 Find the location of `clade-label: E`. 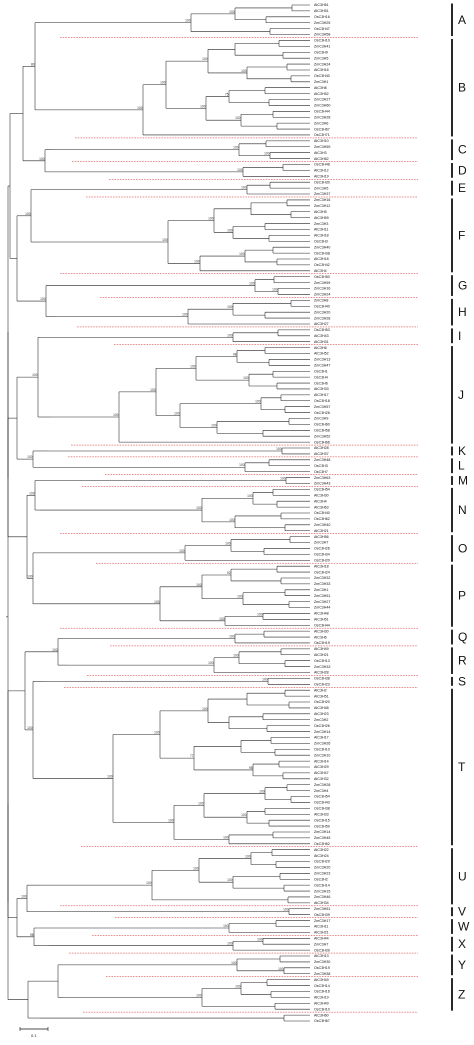

clade-label: E is located at coordinates (462, 188).